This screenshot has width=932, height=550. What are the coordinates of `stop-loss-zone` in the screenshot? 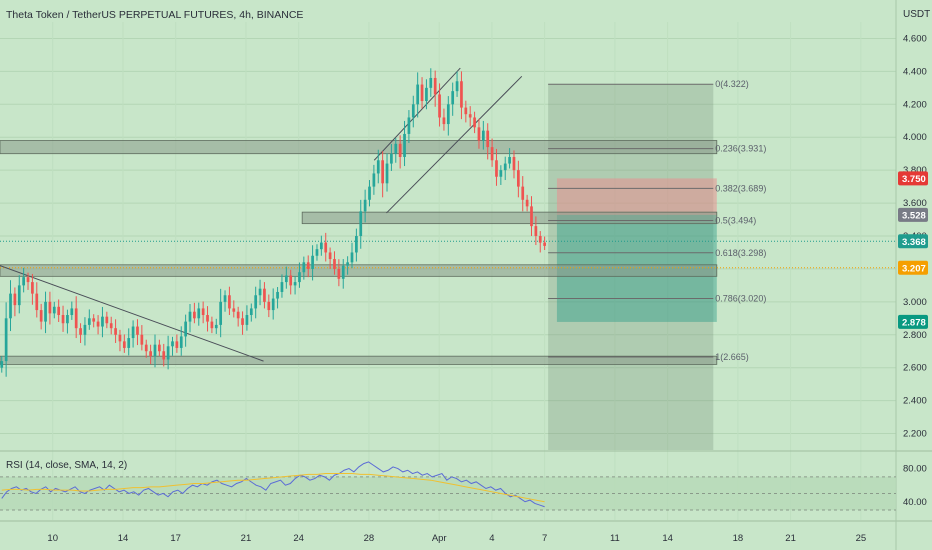 It's located at (636, 196).